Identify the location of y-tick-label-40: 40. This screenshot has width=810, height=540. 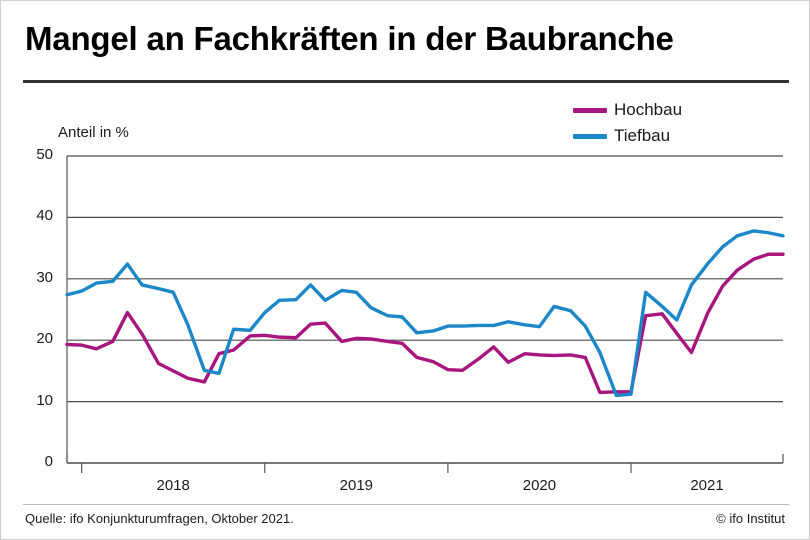
(44, 216).